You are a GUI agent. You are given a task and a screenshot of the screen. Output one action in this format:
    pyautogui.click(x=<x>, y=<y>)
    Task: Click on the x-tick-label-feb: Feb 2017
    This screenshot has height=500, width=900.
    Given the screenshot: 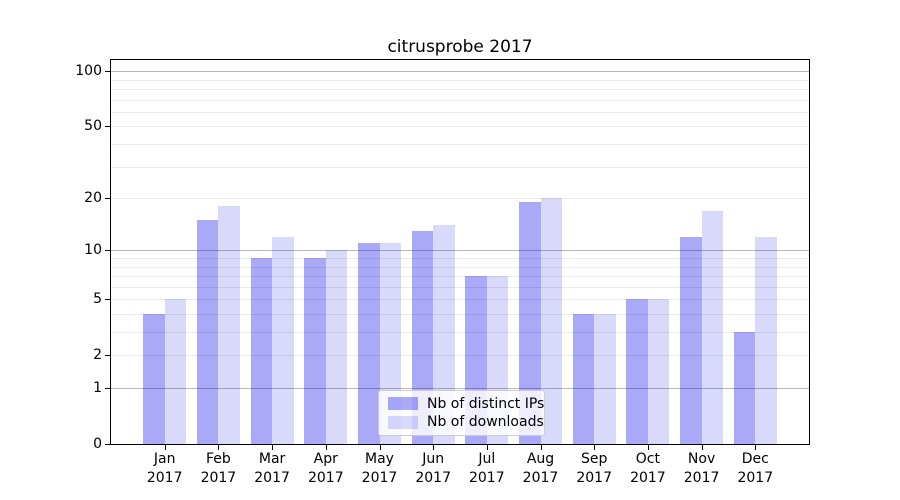 What is the action you would take?
    pyautogui.click(x=218, y=468)
    